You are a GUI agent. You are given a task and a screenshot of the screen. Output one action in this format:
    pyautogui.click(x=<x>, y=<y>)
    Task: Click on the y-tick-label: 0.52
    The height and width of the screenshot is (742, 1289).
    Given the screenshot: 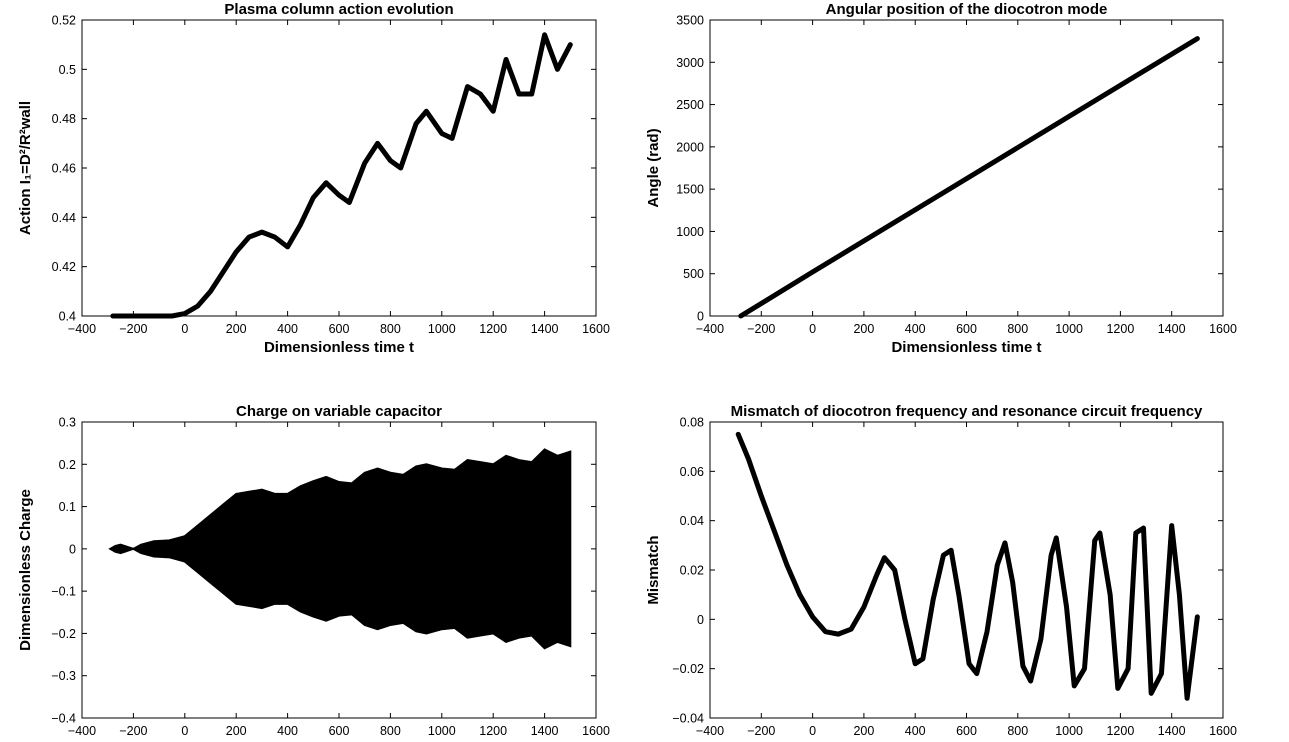 What is the action you would take?
    pyautogui.click(x=64, y=21)
    